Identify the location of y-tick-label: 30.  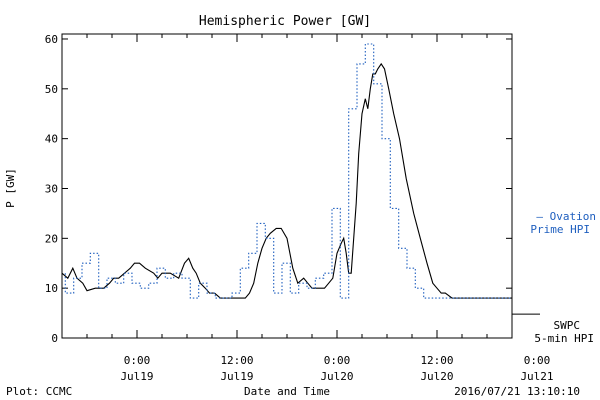
(51, 188).